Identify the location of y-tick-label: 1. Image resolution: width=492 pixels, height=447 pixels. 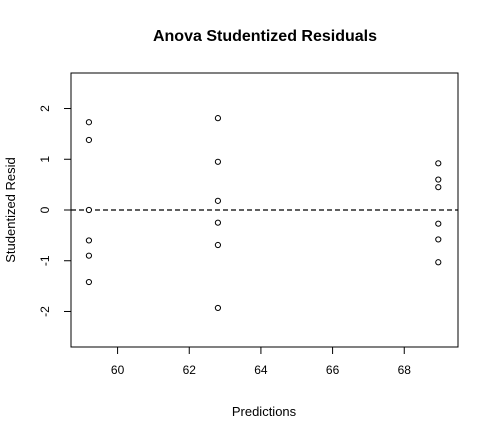
(45, 159).